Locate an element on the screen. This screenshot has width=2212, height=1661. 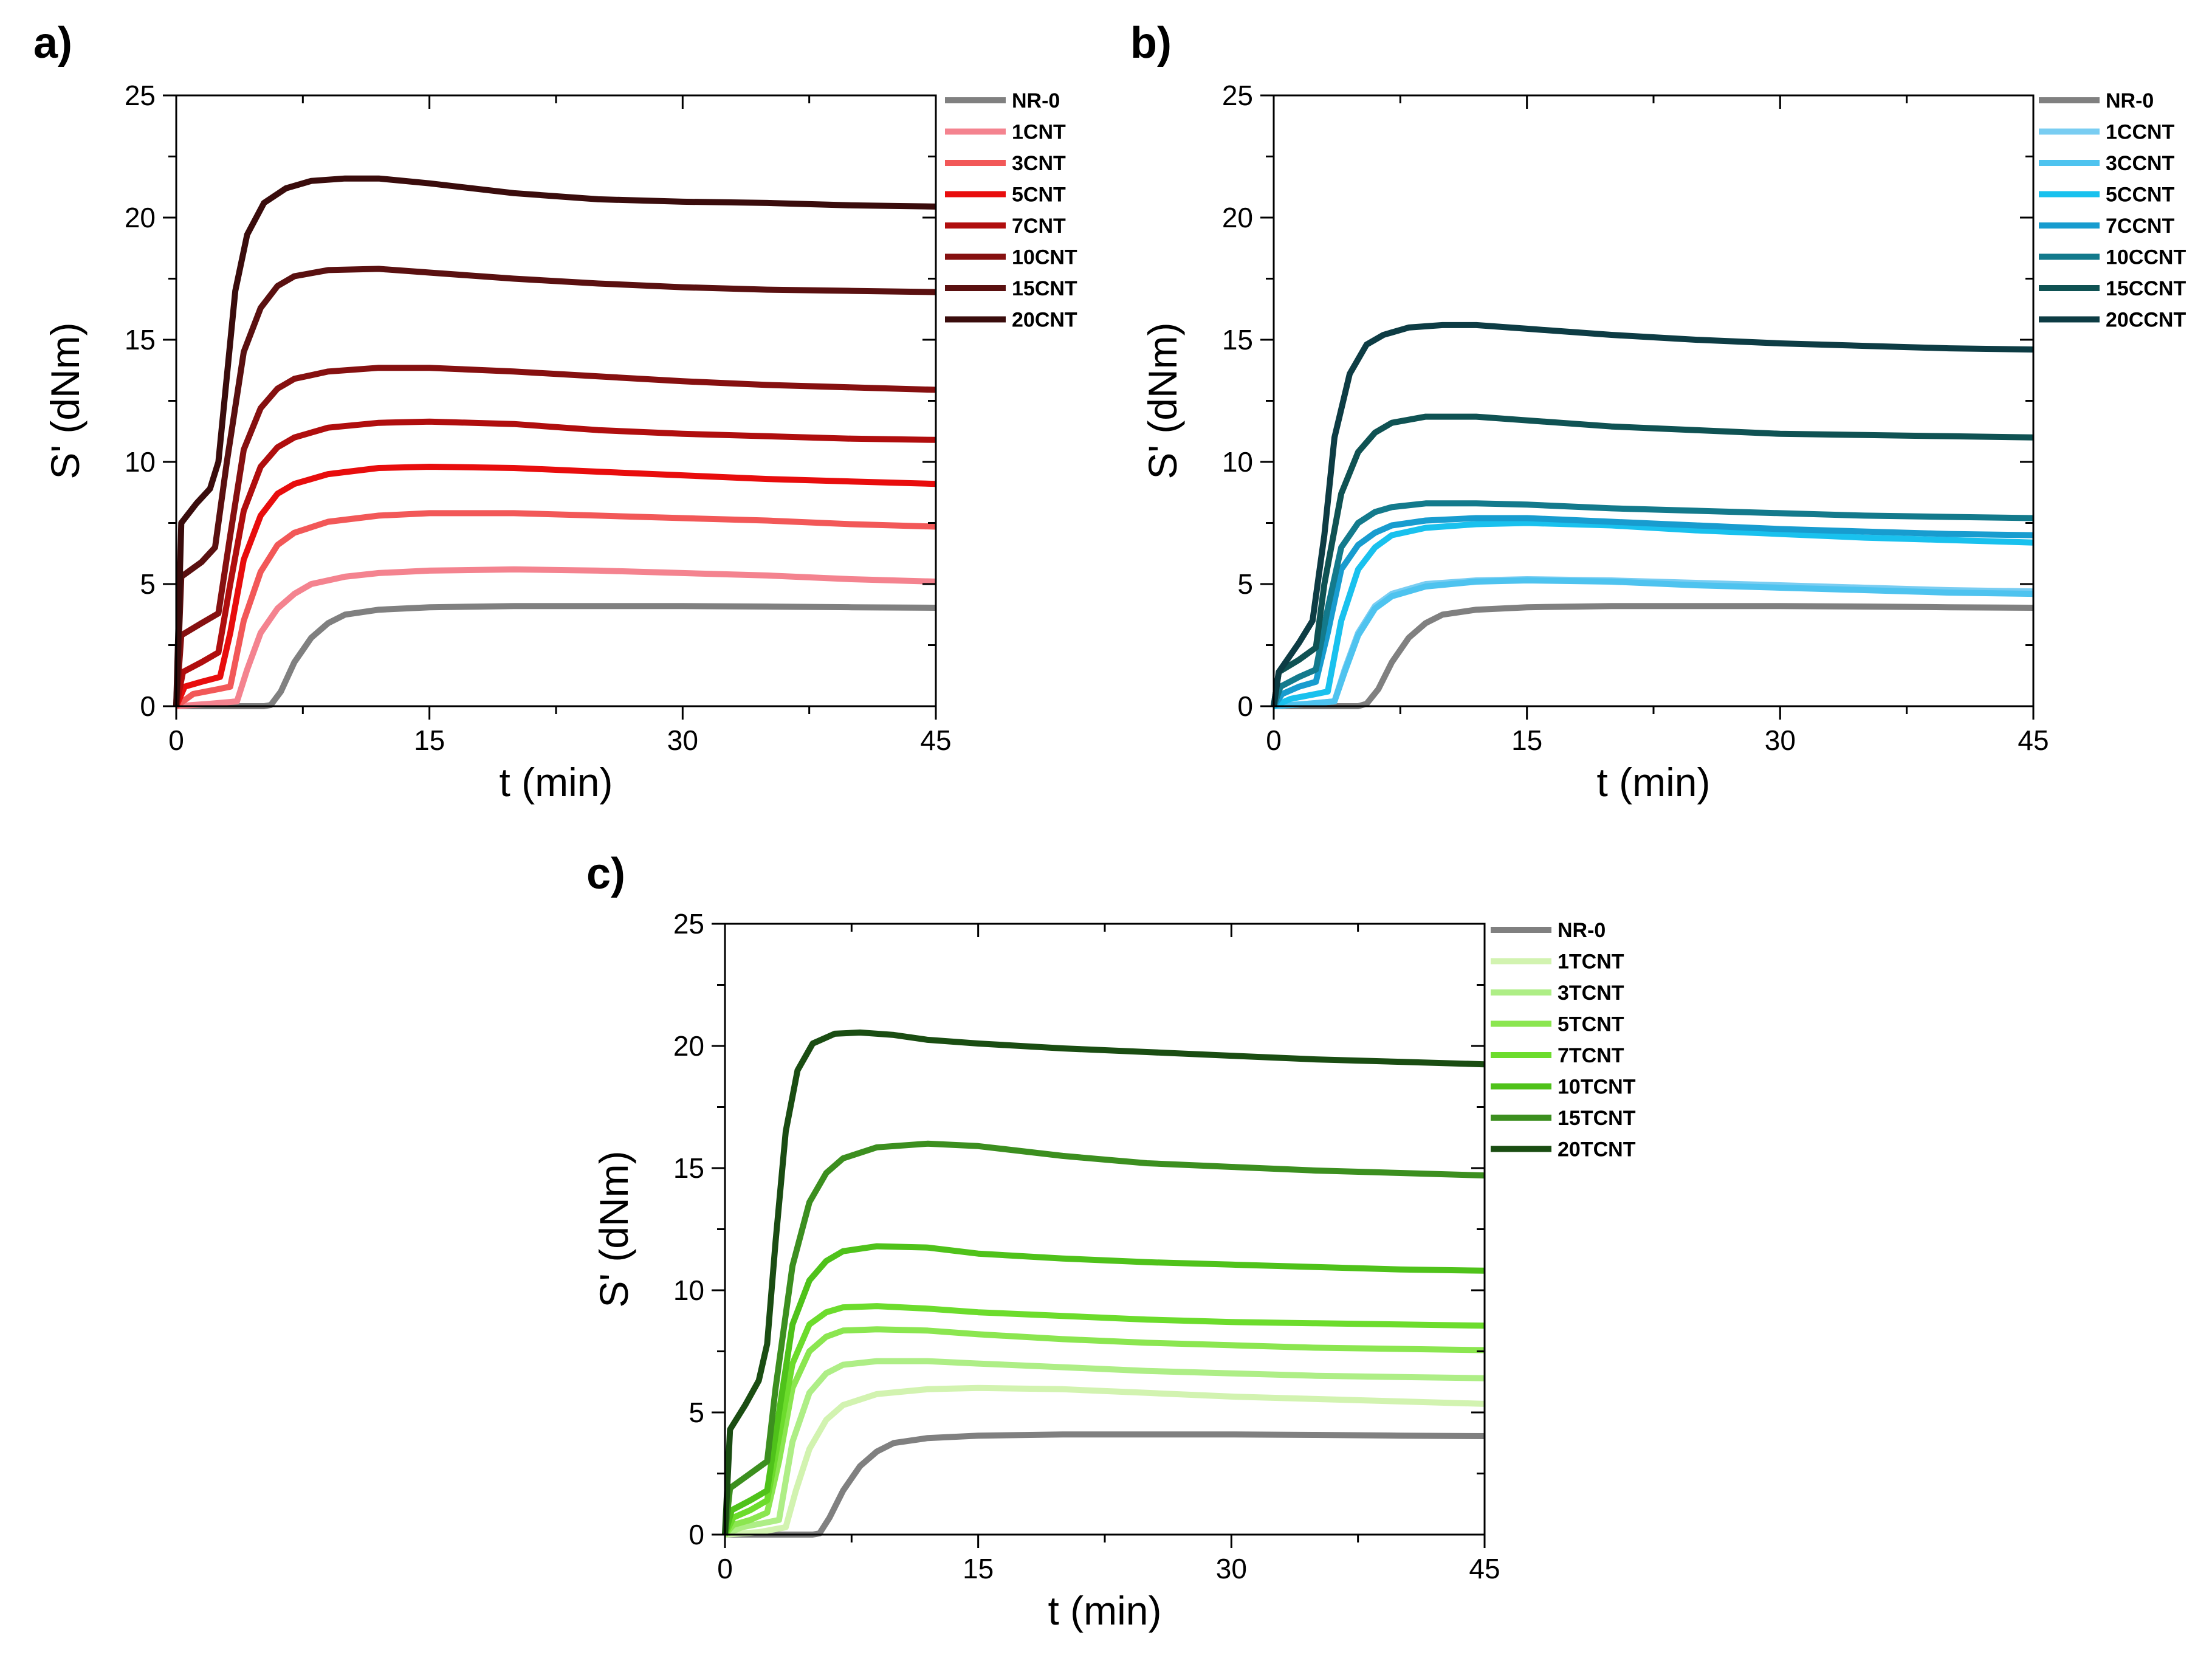
chart-0-series-line-5cnt is located at coordinates (554, 585).